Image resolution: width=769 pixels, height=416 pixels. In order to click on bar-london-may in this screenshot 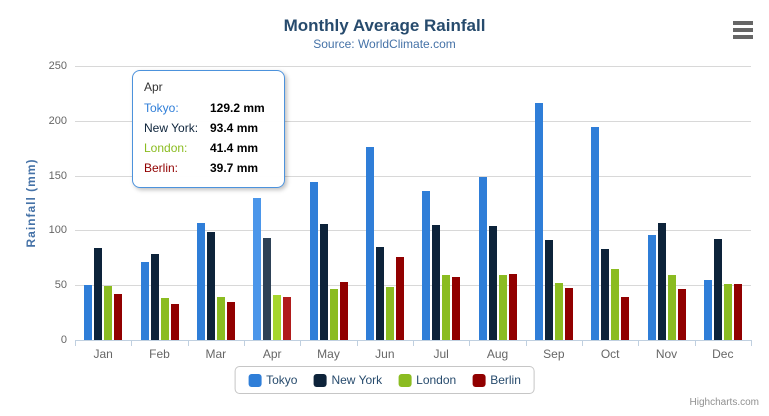, I will do `click(333, 314)`.